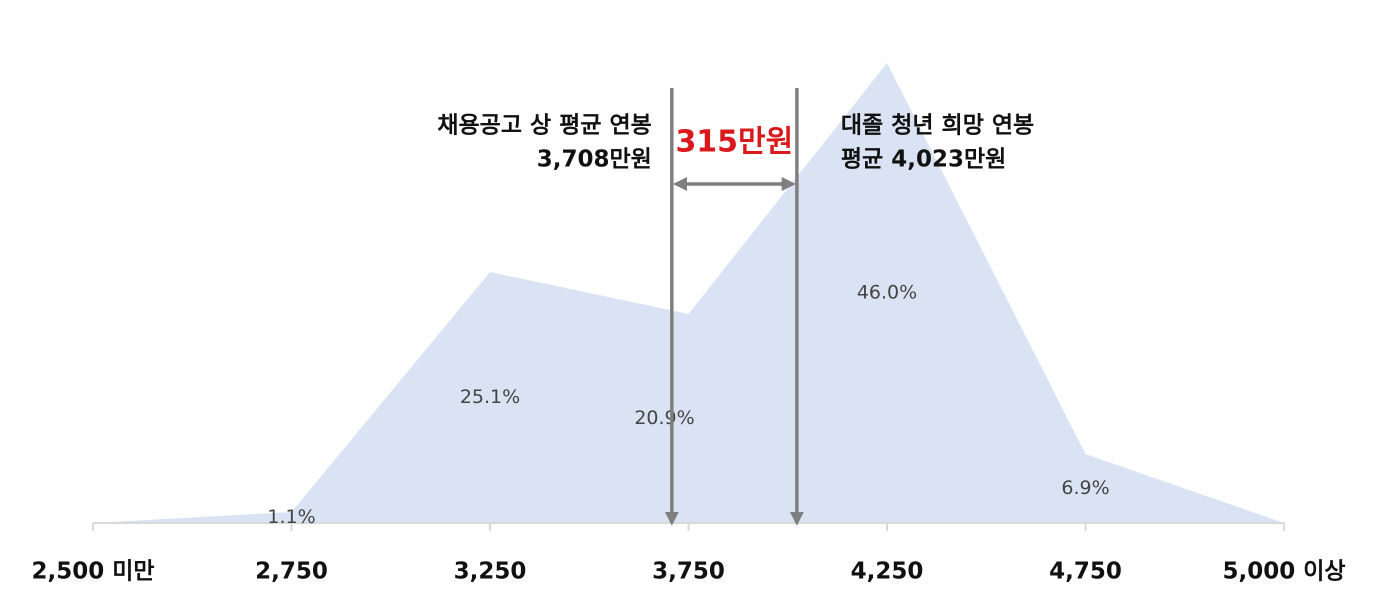 The image size is (1378, 616). What do you see at coordinates (490, 572) in the screenshot?
I see `x-tick-label: 3,250` at bounding box center [490, 572].